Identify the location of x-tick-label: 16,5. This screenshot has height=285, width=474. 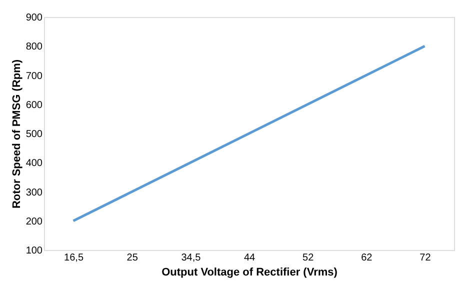
(74, 258).